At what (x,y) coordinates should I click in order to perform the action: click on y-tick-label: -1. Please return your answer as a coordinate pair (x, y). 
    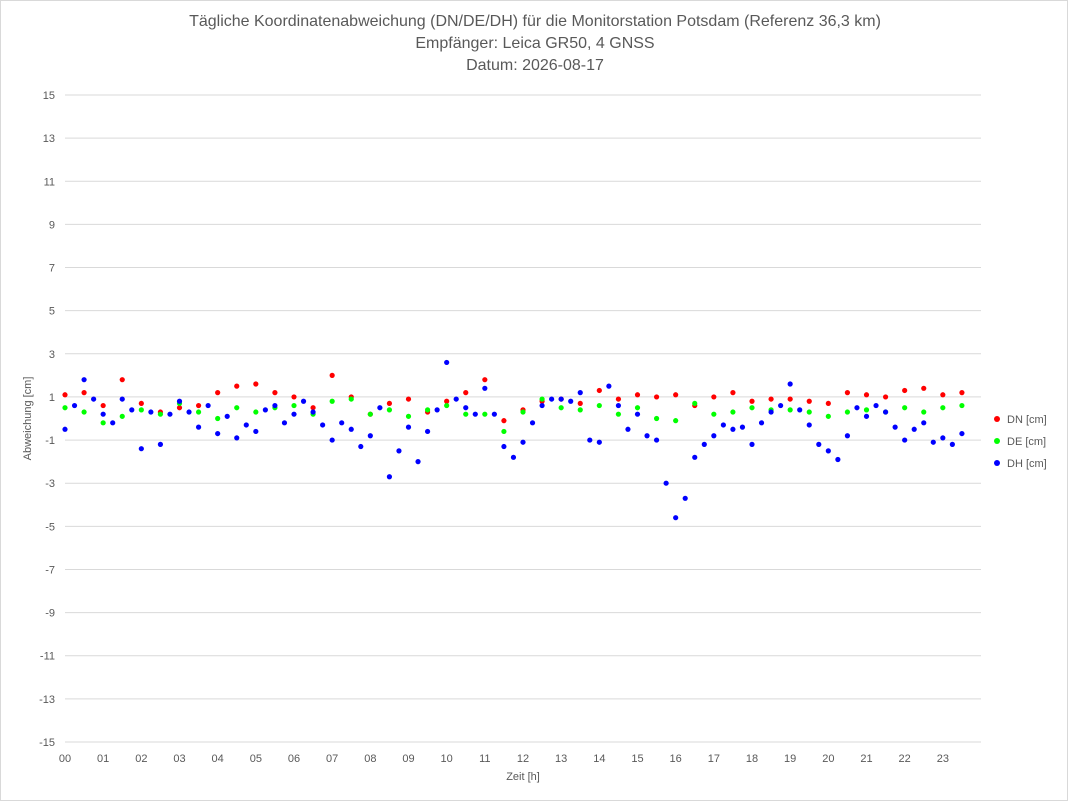
    Looking at the image, I should click on (50, 441).